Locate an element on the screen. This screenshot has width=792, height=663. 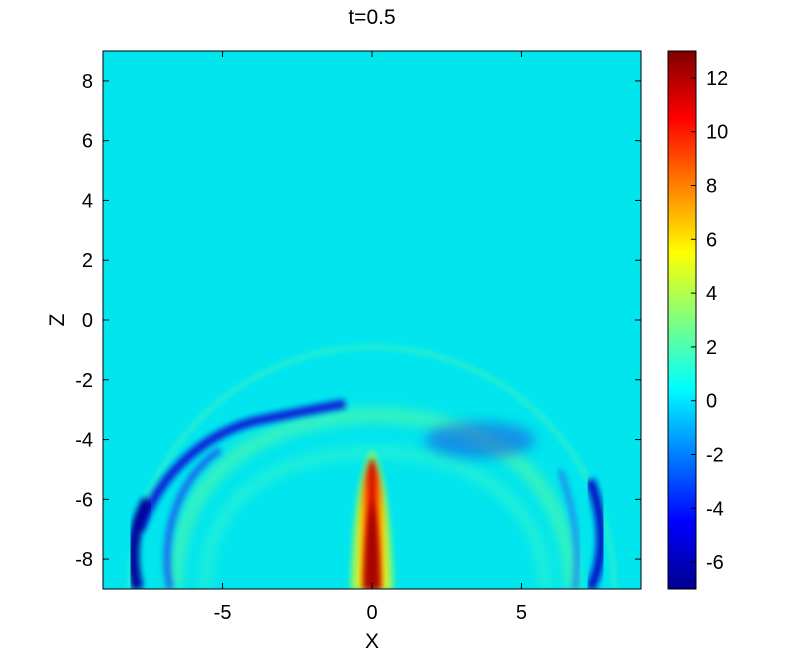
colorbar-tick-label: 10 is located at coordinates (717, 133).